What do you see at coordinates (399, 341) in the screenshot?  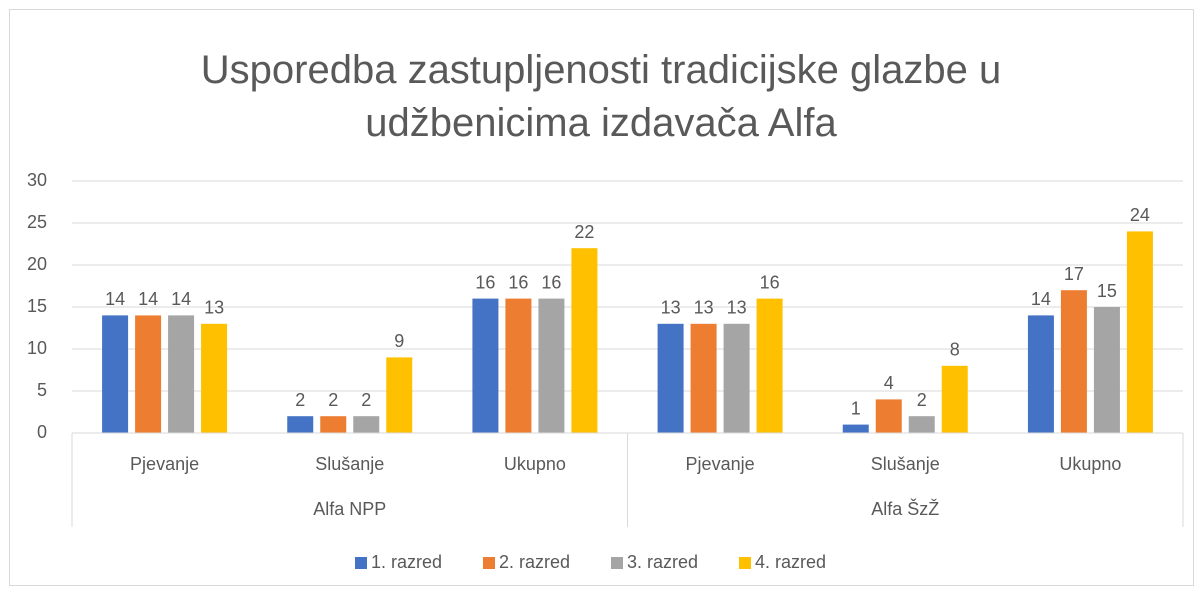 I see `value-label: 9` at bounding box center [399, 341].